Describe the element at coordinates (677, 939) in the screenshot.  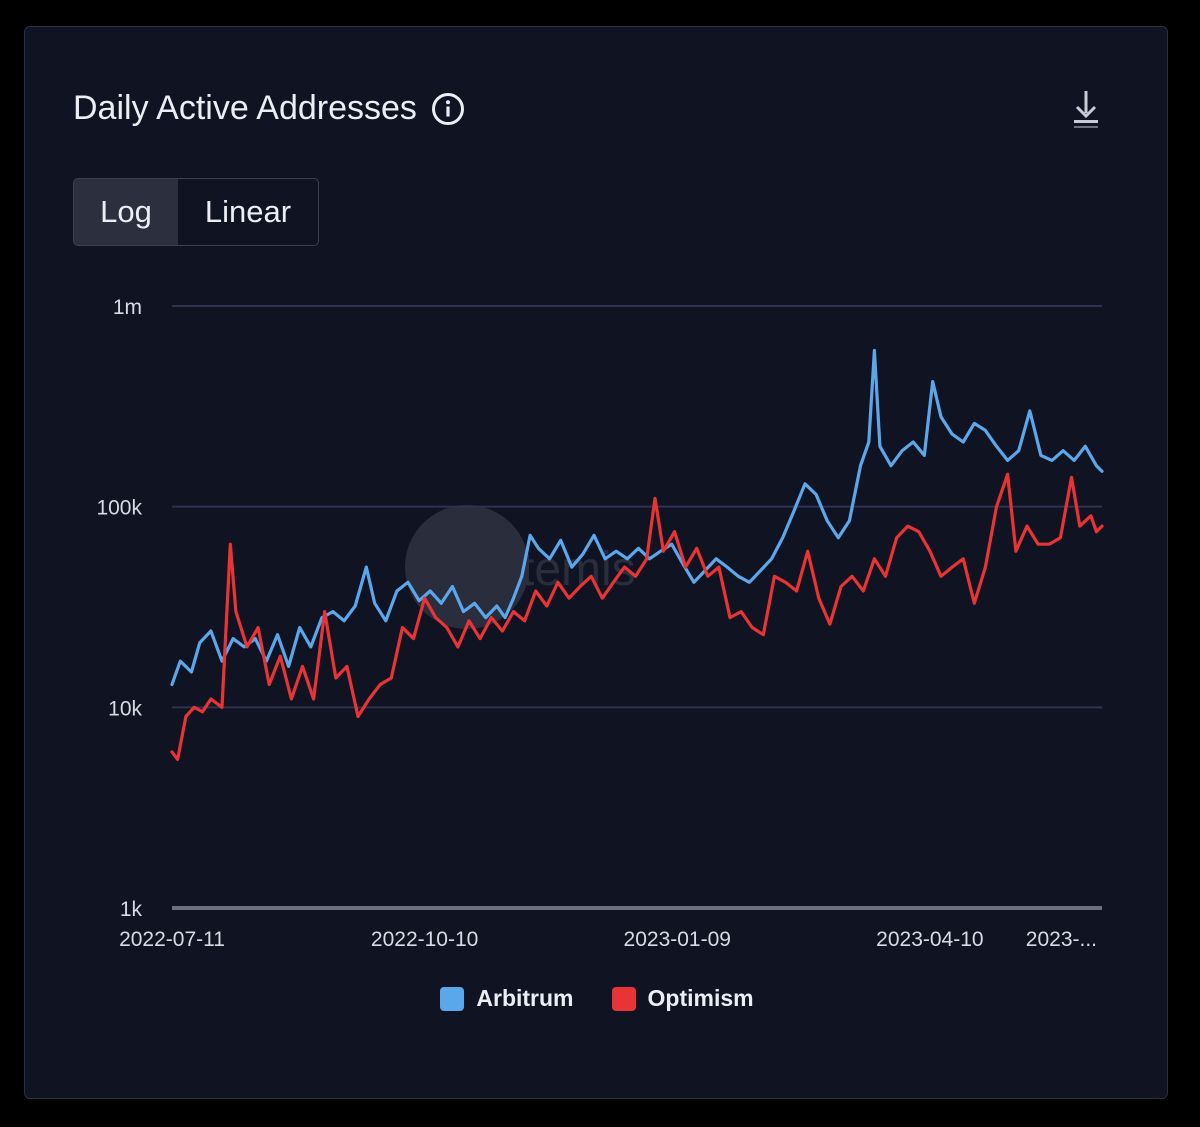
I see `x-tick-label: 2023-01-09` at that location.